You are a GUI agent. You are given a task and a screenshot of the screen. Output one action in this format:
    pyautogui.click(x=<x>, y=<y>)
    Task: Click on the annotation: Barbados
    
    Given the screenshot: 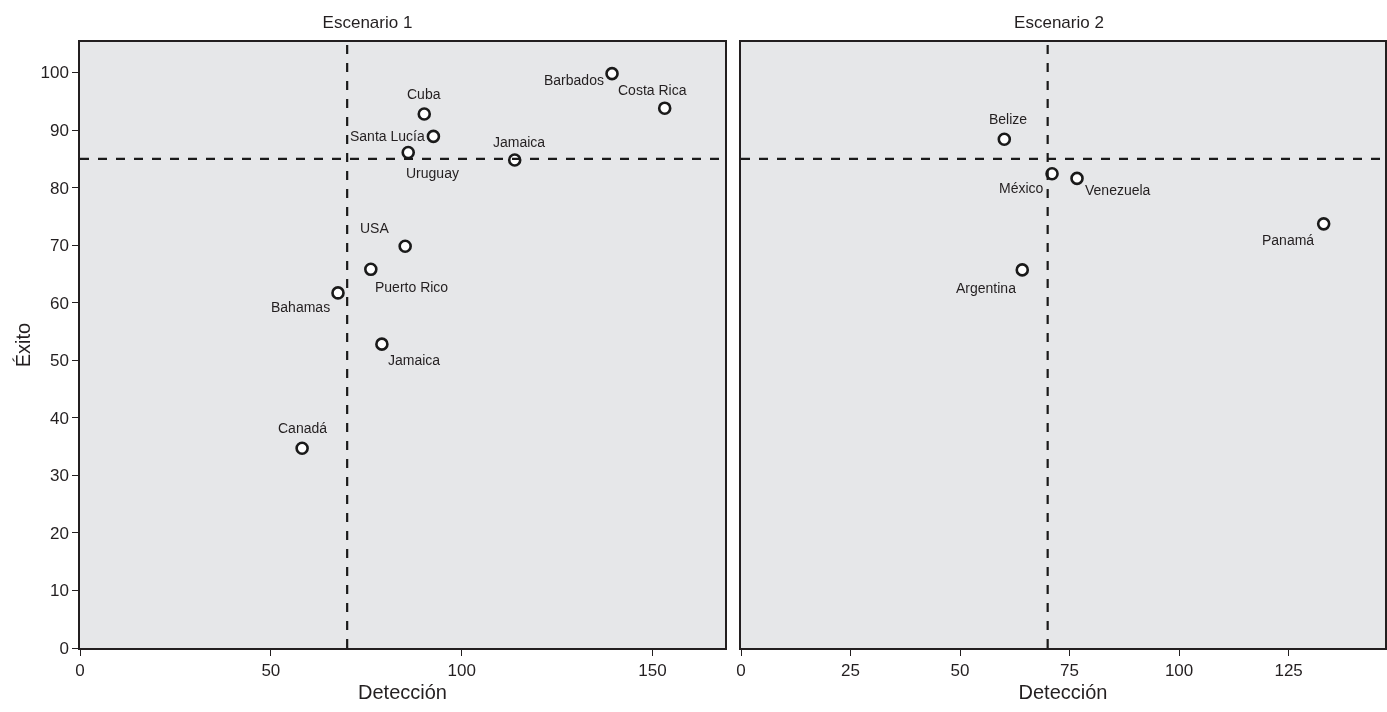 What is the action you would take?
    pyautogui.click(x=574, y=80)
    